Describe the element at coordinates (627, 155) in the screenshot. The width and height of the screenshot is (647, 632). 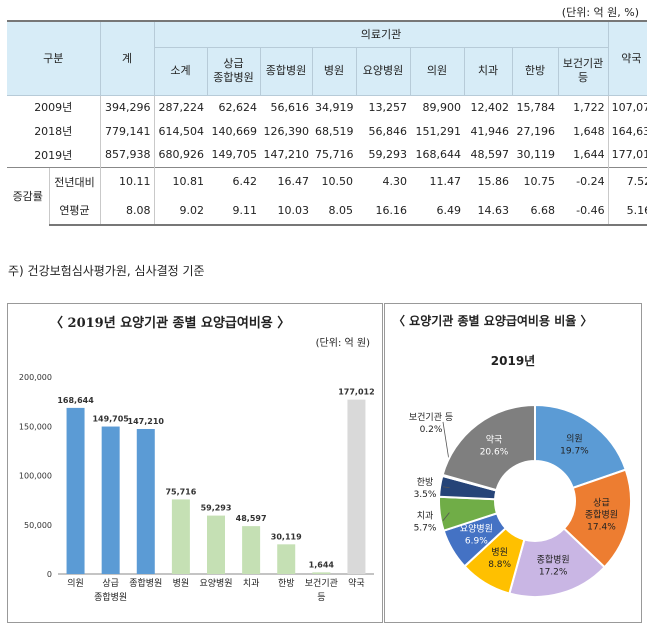
I see `table-cell: 177,012` at that location.